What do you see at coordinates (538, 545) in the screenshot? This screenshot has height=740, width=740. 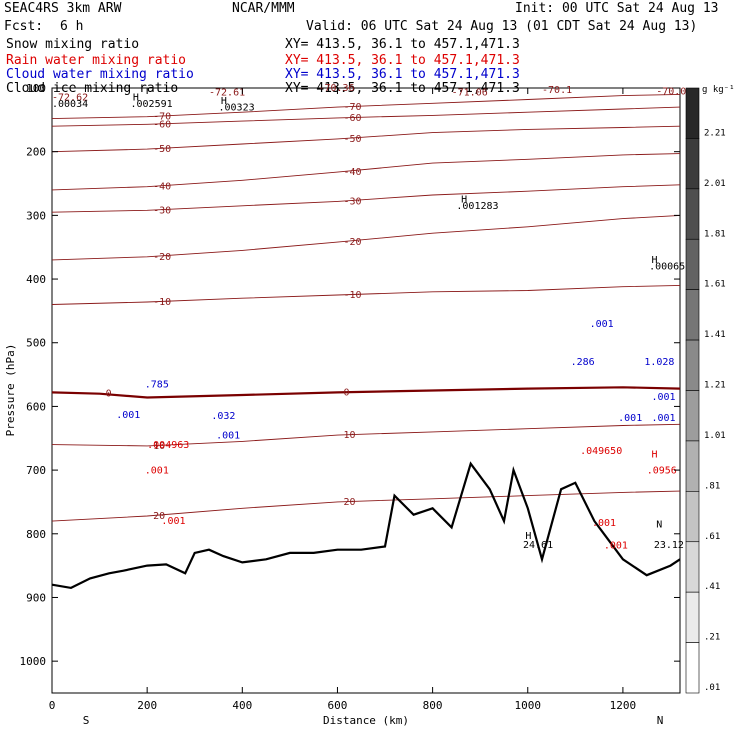 I see `field-annotation: 24.61` at bounding box center [538, 545].